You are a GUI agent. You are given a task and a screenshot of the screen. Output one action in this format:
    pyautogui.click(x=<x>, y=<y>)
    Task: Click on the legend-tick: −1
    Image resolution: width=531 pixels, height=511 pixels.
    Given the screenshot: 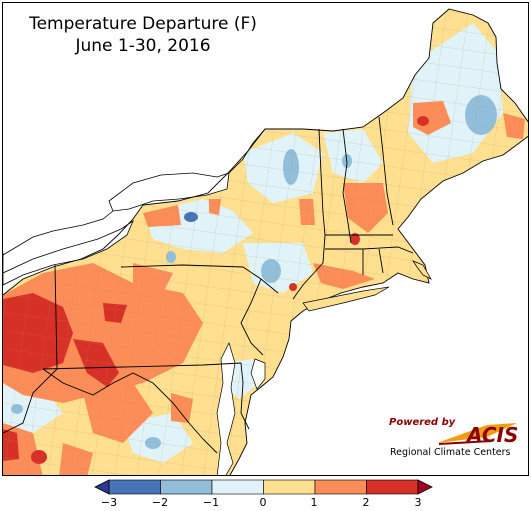 What is the action you would take?
    pyautogui.click(x=211, y=502)
    